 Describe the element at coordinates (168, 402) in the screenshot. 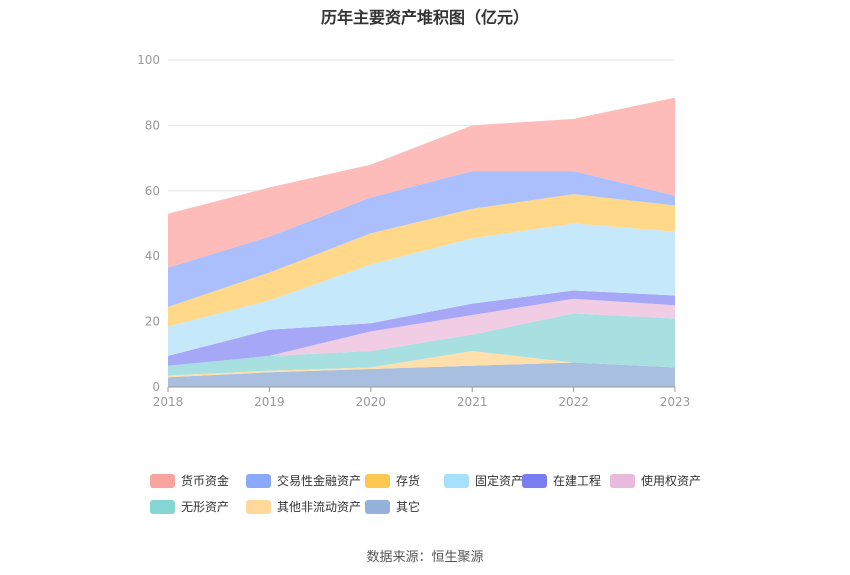

I see `x-tick-label: 2018` at that location.